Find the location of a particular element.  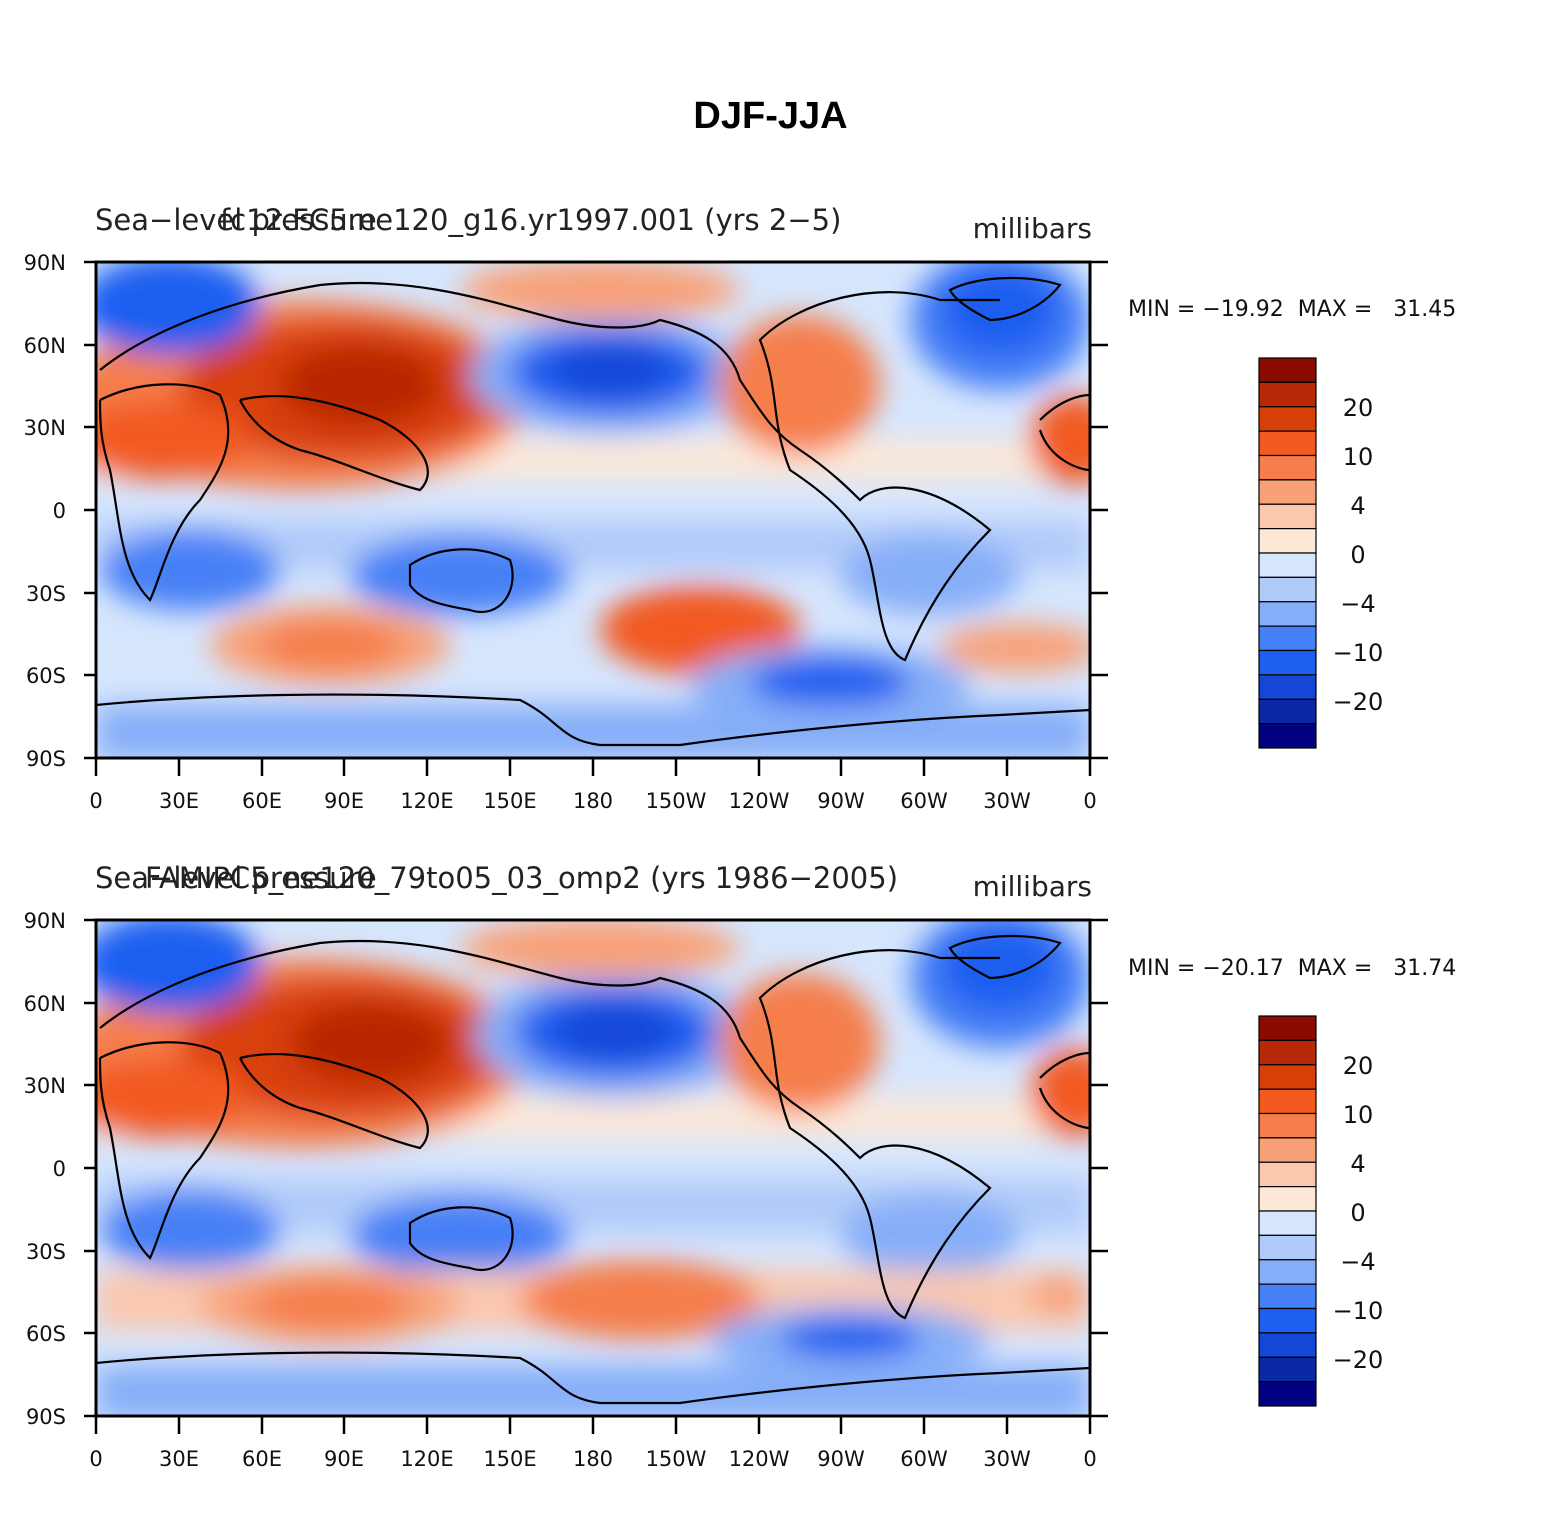

top-lon-label: 90E is located at coordinates (344, 801).